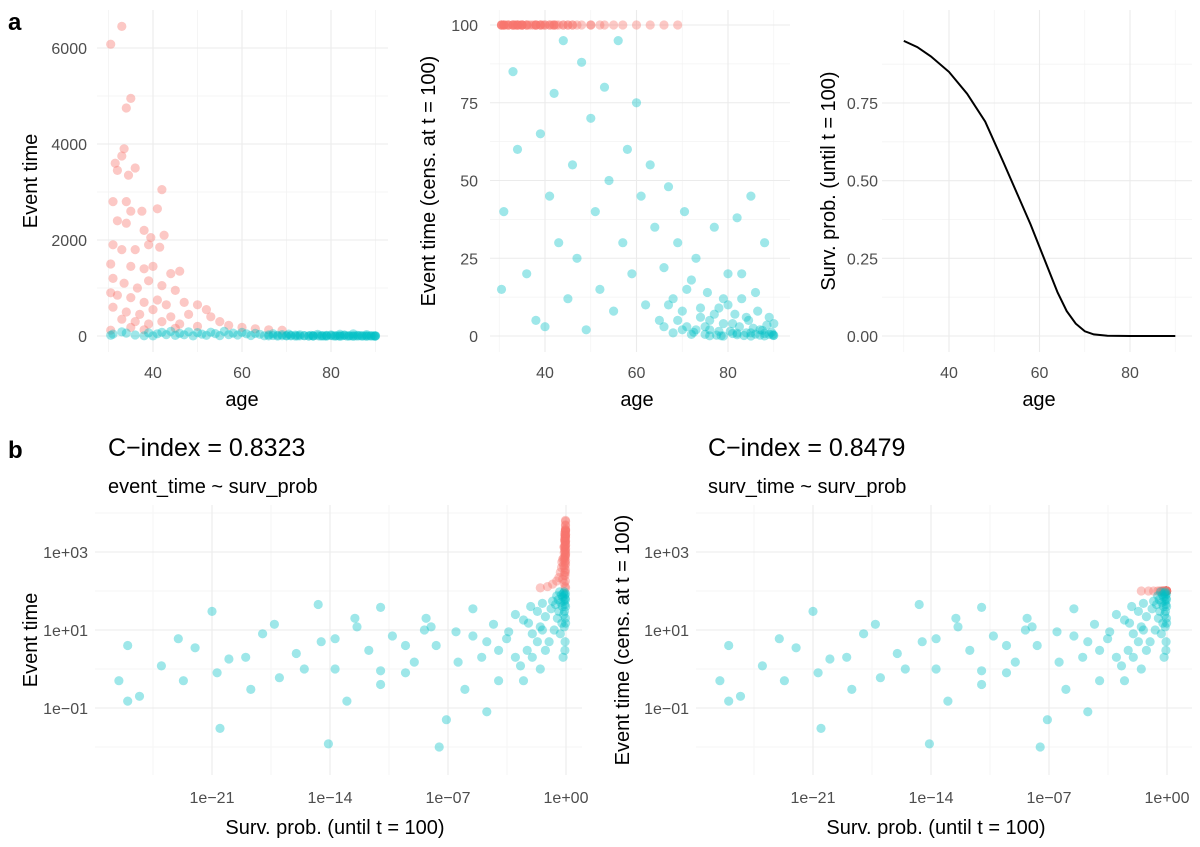  I want to click on x-tick-label: 1e+00, so click(566, 798).